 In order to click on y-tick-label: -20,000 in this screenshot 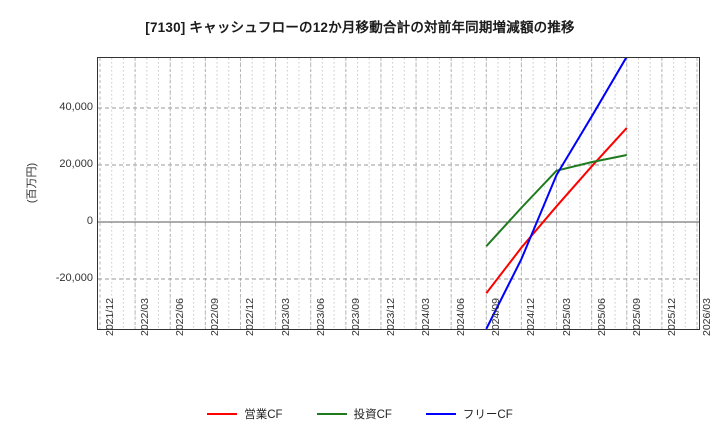, I will do `click(74, 278)`.